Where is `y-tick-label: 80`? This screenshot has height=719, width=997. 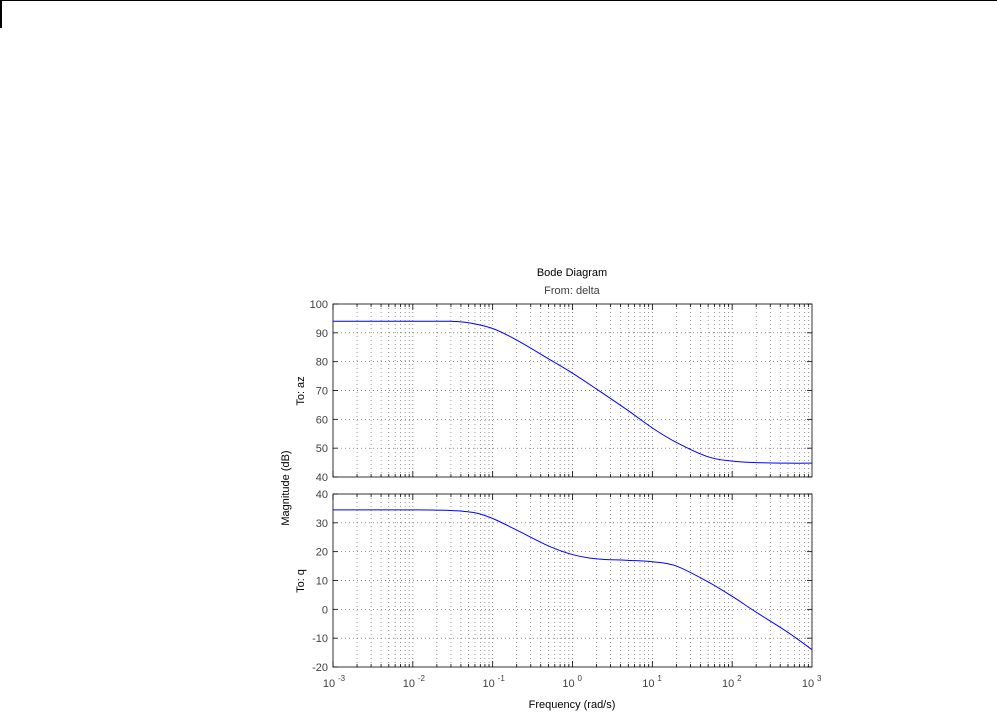 y-tick-label: 80 is located at coordinates (322, 363).